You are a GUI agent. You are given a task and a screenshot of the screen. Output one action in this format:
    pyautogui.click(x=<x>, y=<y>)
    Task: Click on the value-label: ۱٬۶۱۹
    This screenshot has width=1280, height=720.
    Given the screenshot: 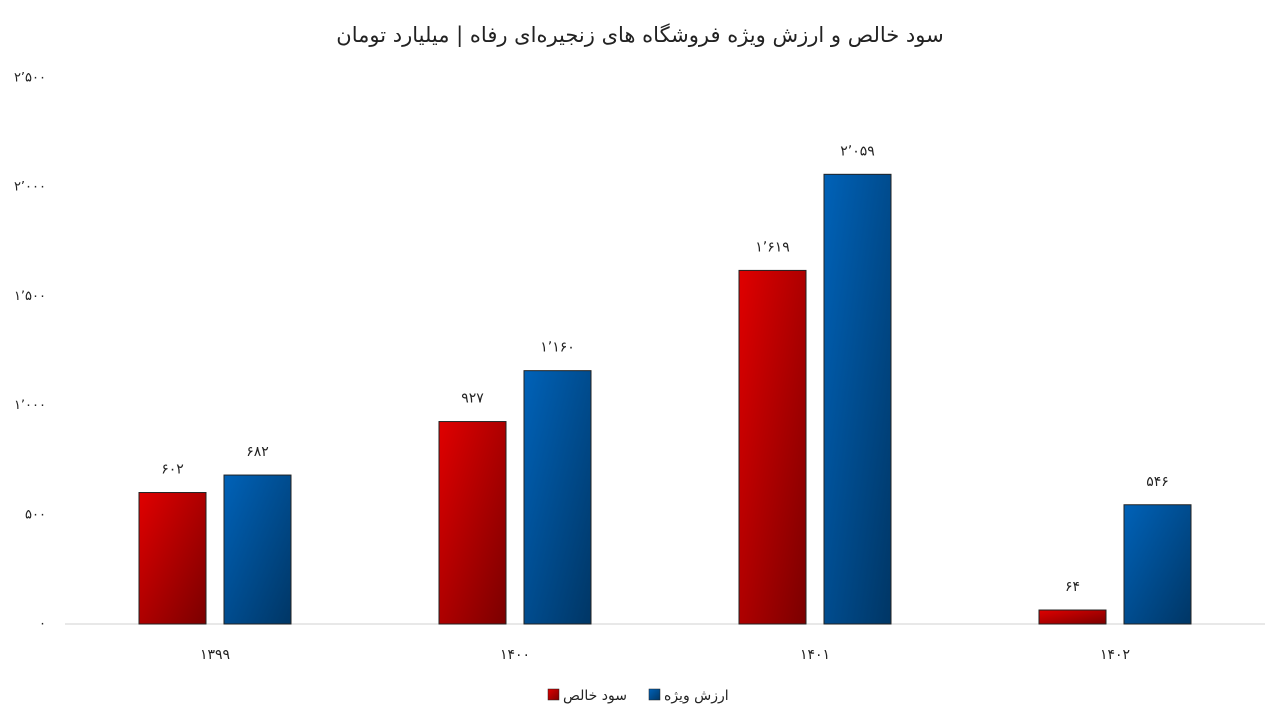 What is the action you would take?
    pyautogui.click(x=772, y=247)
    